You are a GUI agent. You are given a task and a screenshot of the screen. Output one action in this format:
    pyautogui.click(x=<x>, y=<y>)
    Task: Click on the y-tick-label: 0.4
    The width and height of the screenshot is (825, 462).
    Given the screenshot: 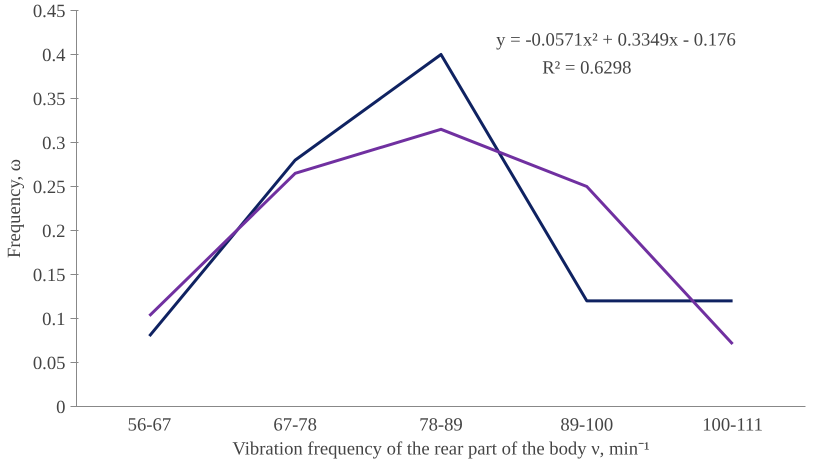 What is the action you would take?
    pyautogui.click(x=54, y=55)
    